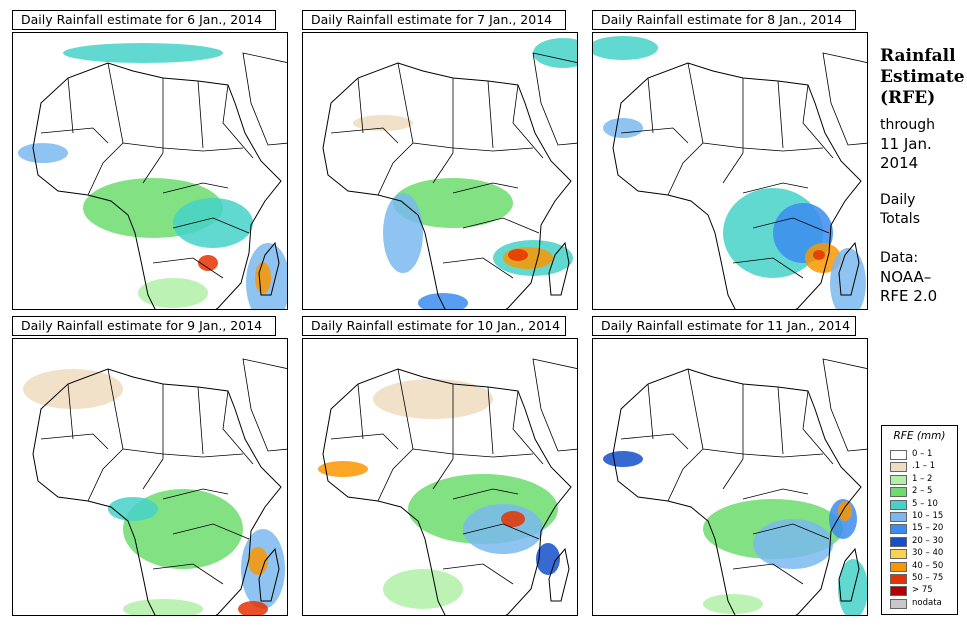 The image size is (967, 626). What do you see at coordinates (918, 56) in the screenshot?
I see `side-title-line: Rainfall` at bounding box center [918, 56].